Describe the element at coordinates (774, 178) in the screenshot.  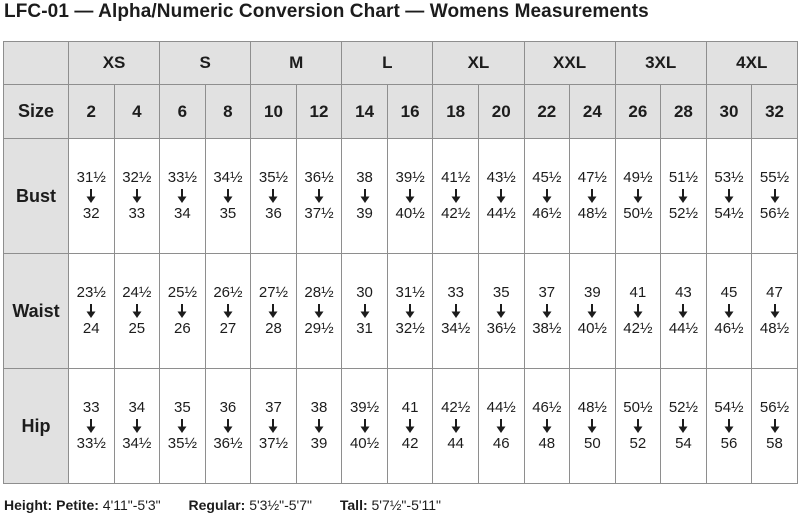
I see `range-from-value: 55½` at that location.